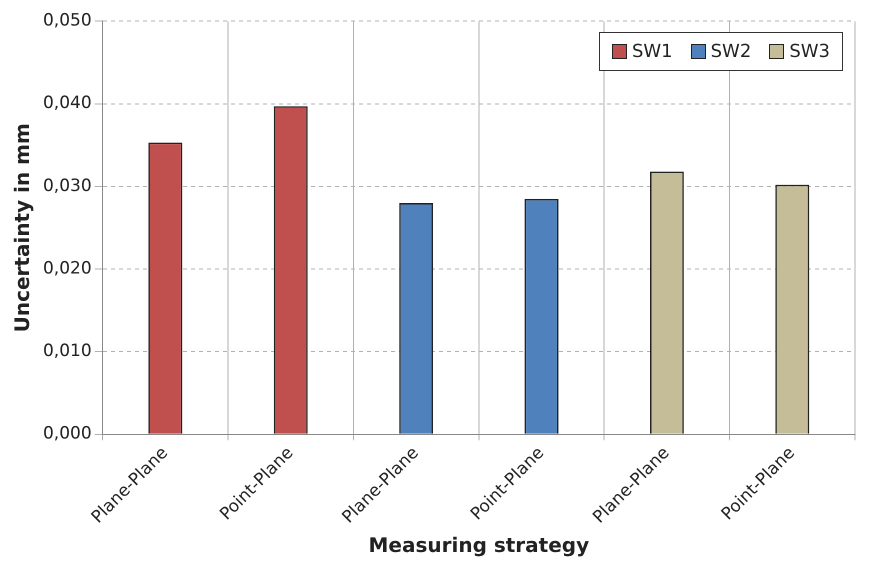  Describe the element at coordinates (479, 545) in the screenshot. I see `x-axis-title: Measuring strategy` at that location.